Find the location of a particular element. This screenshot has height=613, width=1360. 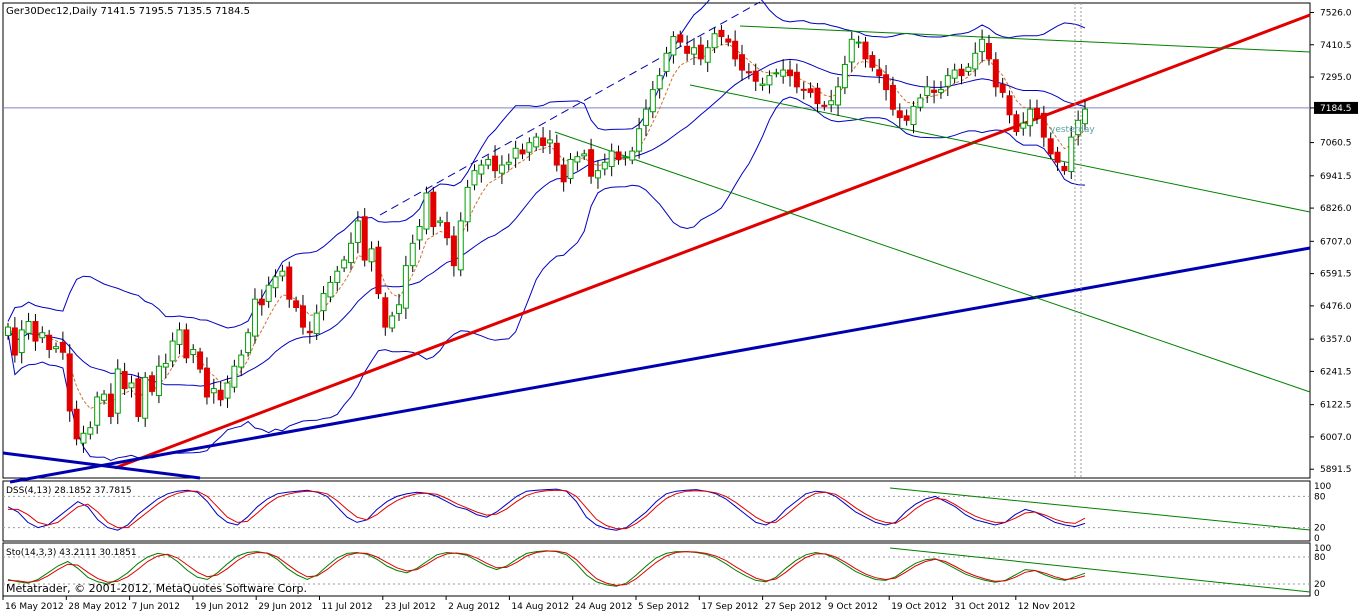

date-tick-label: 28 May 2012 is located at coordinates (97, 607).